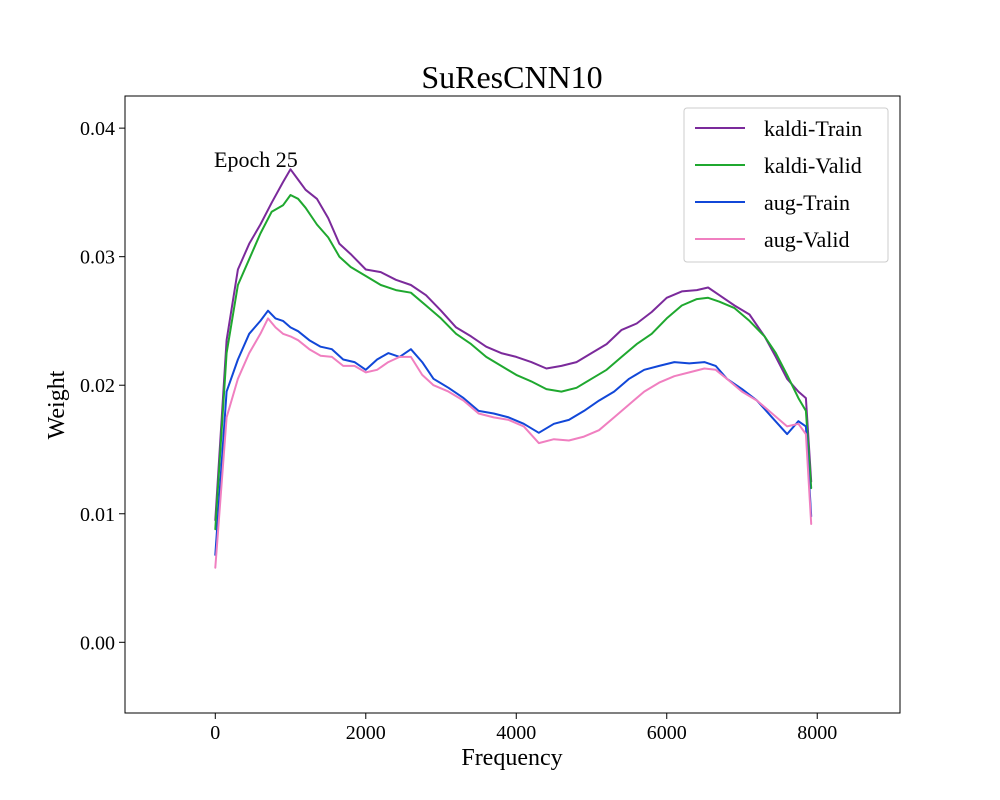 This screenshot has width=1000, height=800. I want to click on y-tick-label: 0.03, so click(97, 258).